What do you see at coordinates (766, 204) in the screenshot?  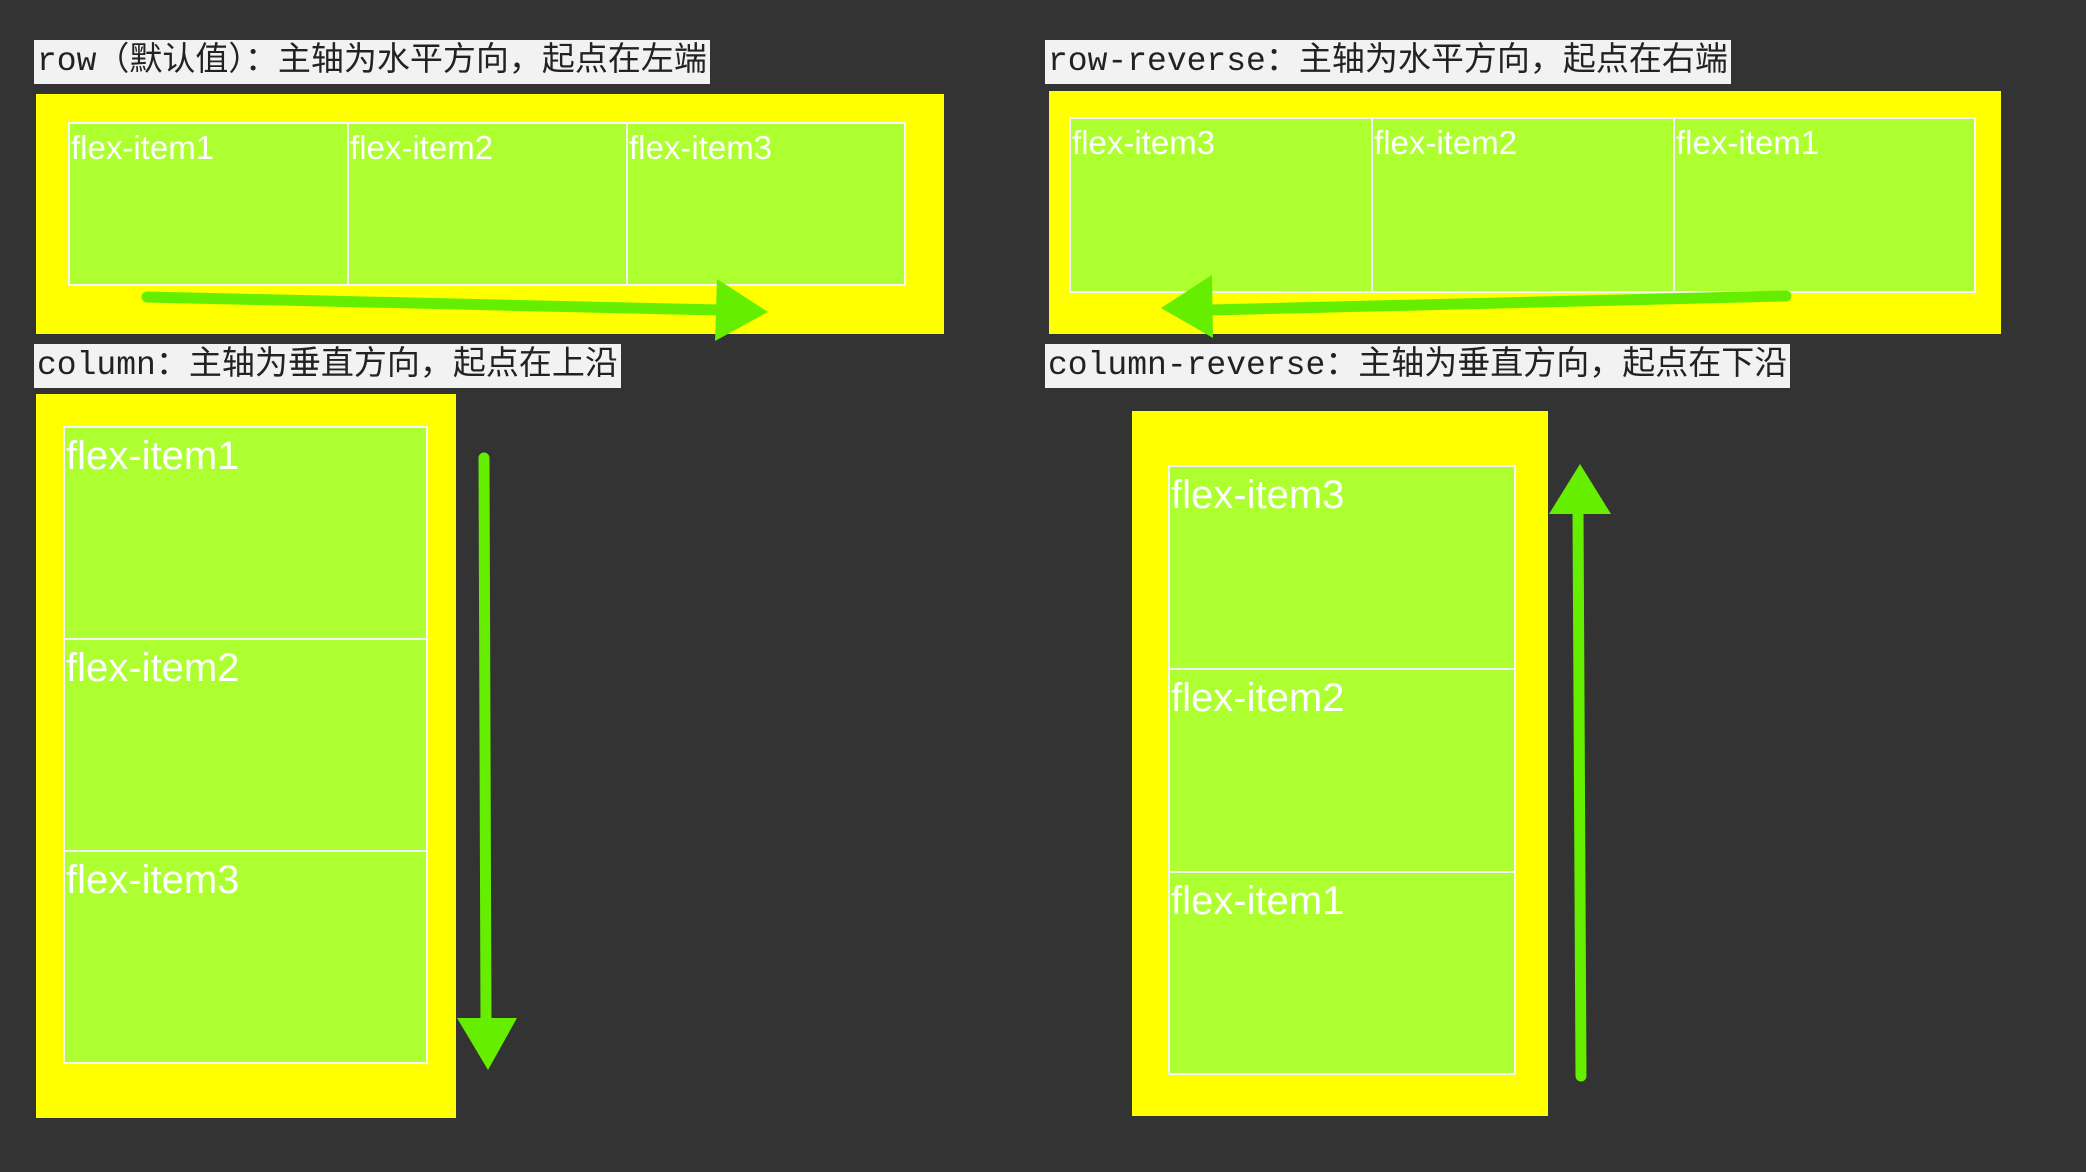 I see `row-item-3: flex-item3` at bounding box center [766, 204].